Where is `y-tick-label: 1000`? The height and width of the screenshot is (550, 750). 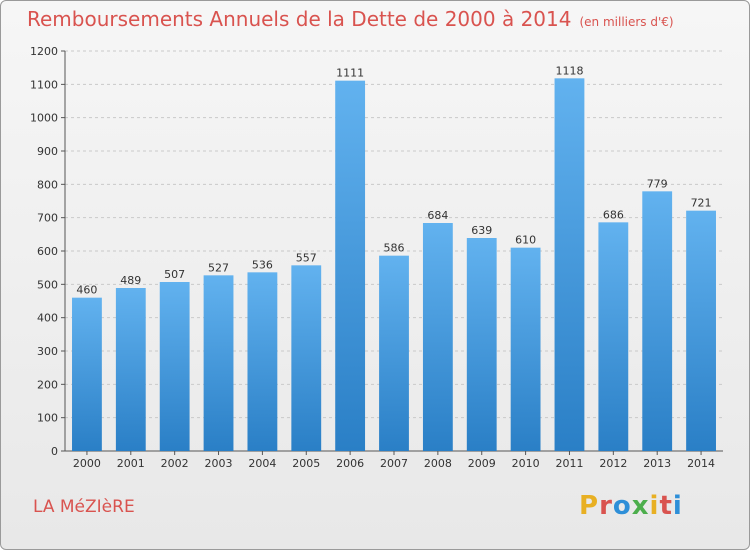
y-tick-label: 1000 is located at coordinates (44, 118).